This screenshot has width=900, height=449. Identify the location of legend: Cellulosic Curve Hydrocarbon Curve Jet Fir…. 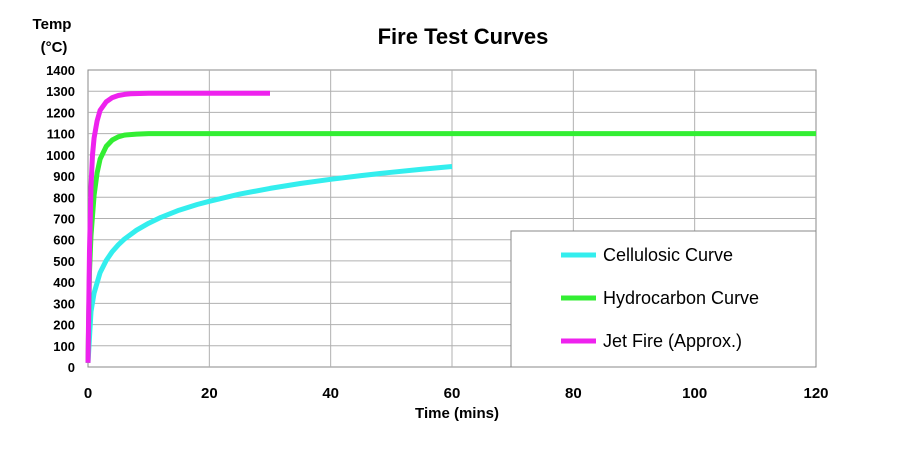
(663, 299).